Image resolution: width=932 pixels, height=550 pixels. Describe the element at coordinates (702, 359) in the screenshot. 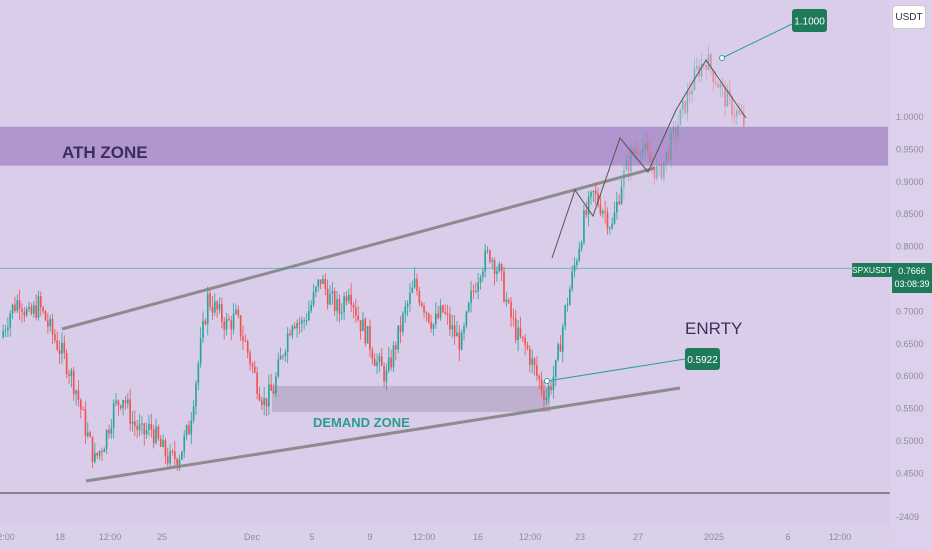

I see `entry-price-badge` at that location.